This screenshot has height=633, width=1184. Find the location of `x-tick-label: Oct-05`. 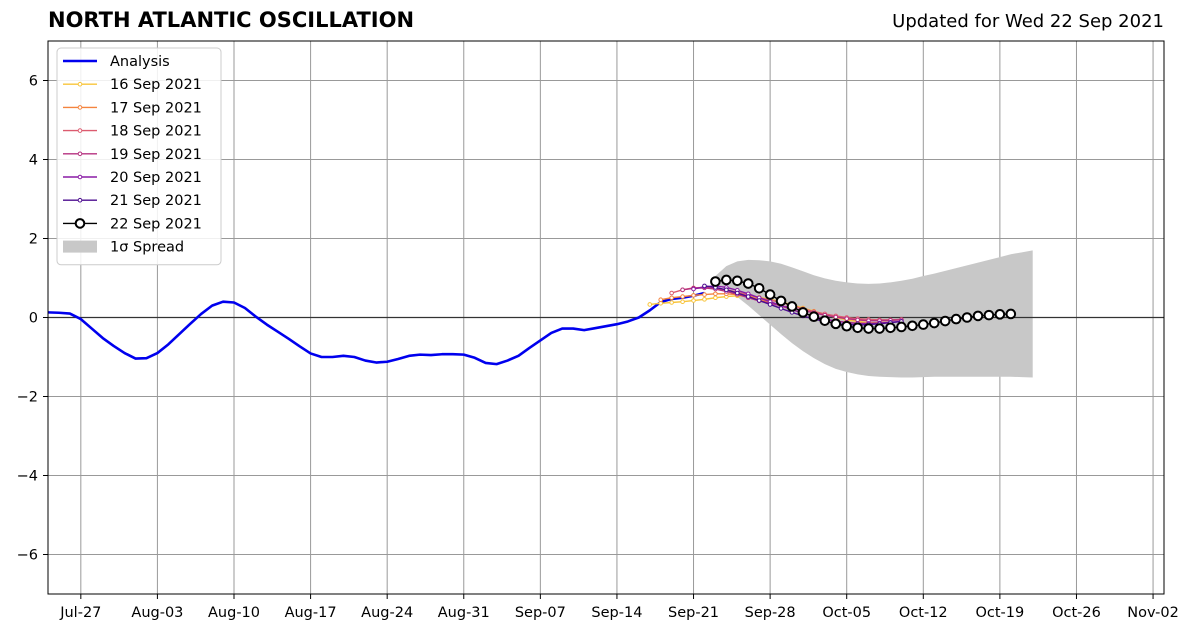

x-tick-label: Oct-05 is located at coordinates (846, 613).